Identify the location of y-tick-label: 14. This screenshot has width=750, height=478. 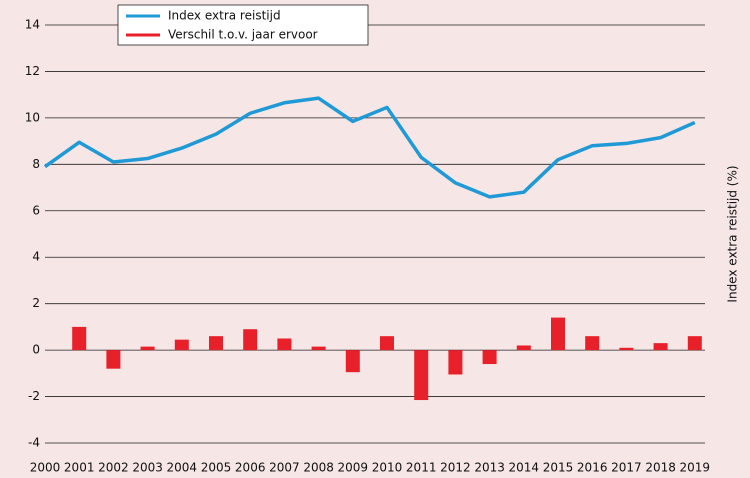
(32, 25).